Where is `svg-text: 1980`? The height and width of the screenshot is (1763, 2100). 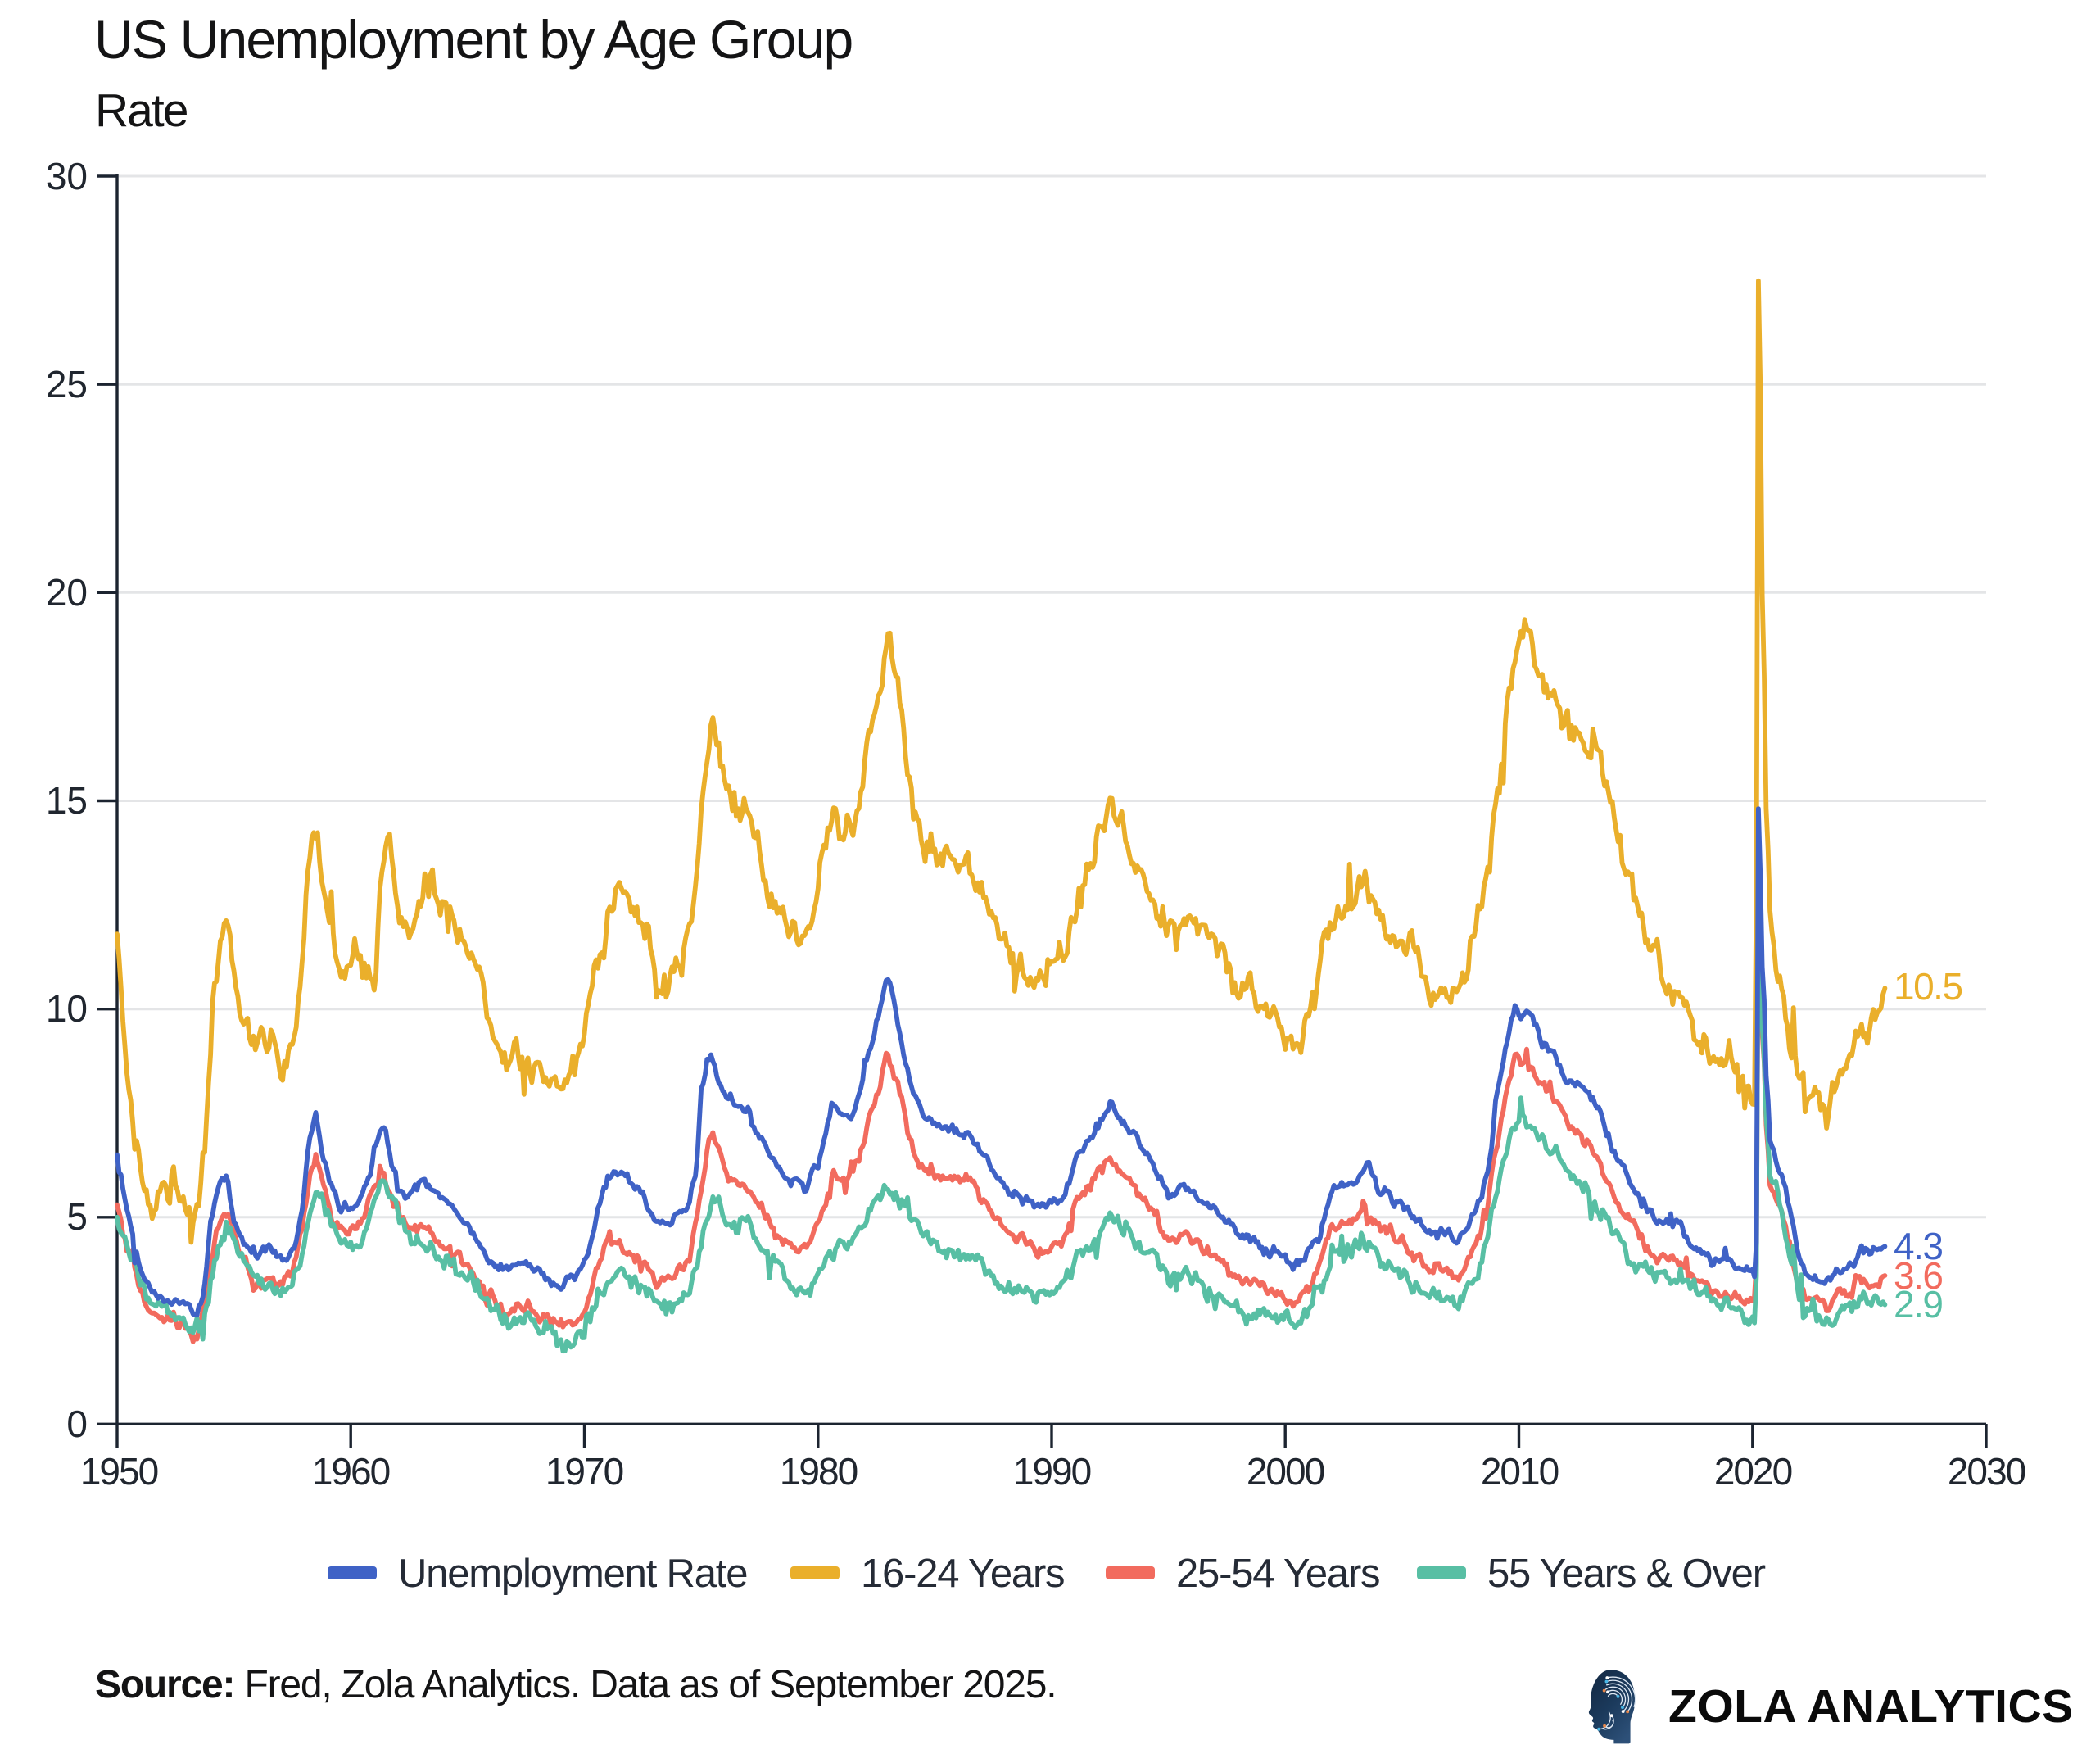
svg-text: 1980 is located at coordinates (819, 1471).